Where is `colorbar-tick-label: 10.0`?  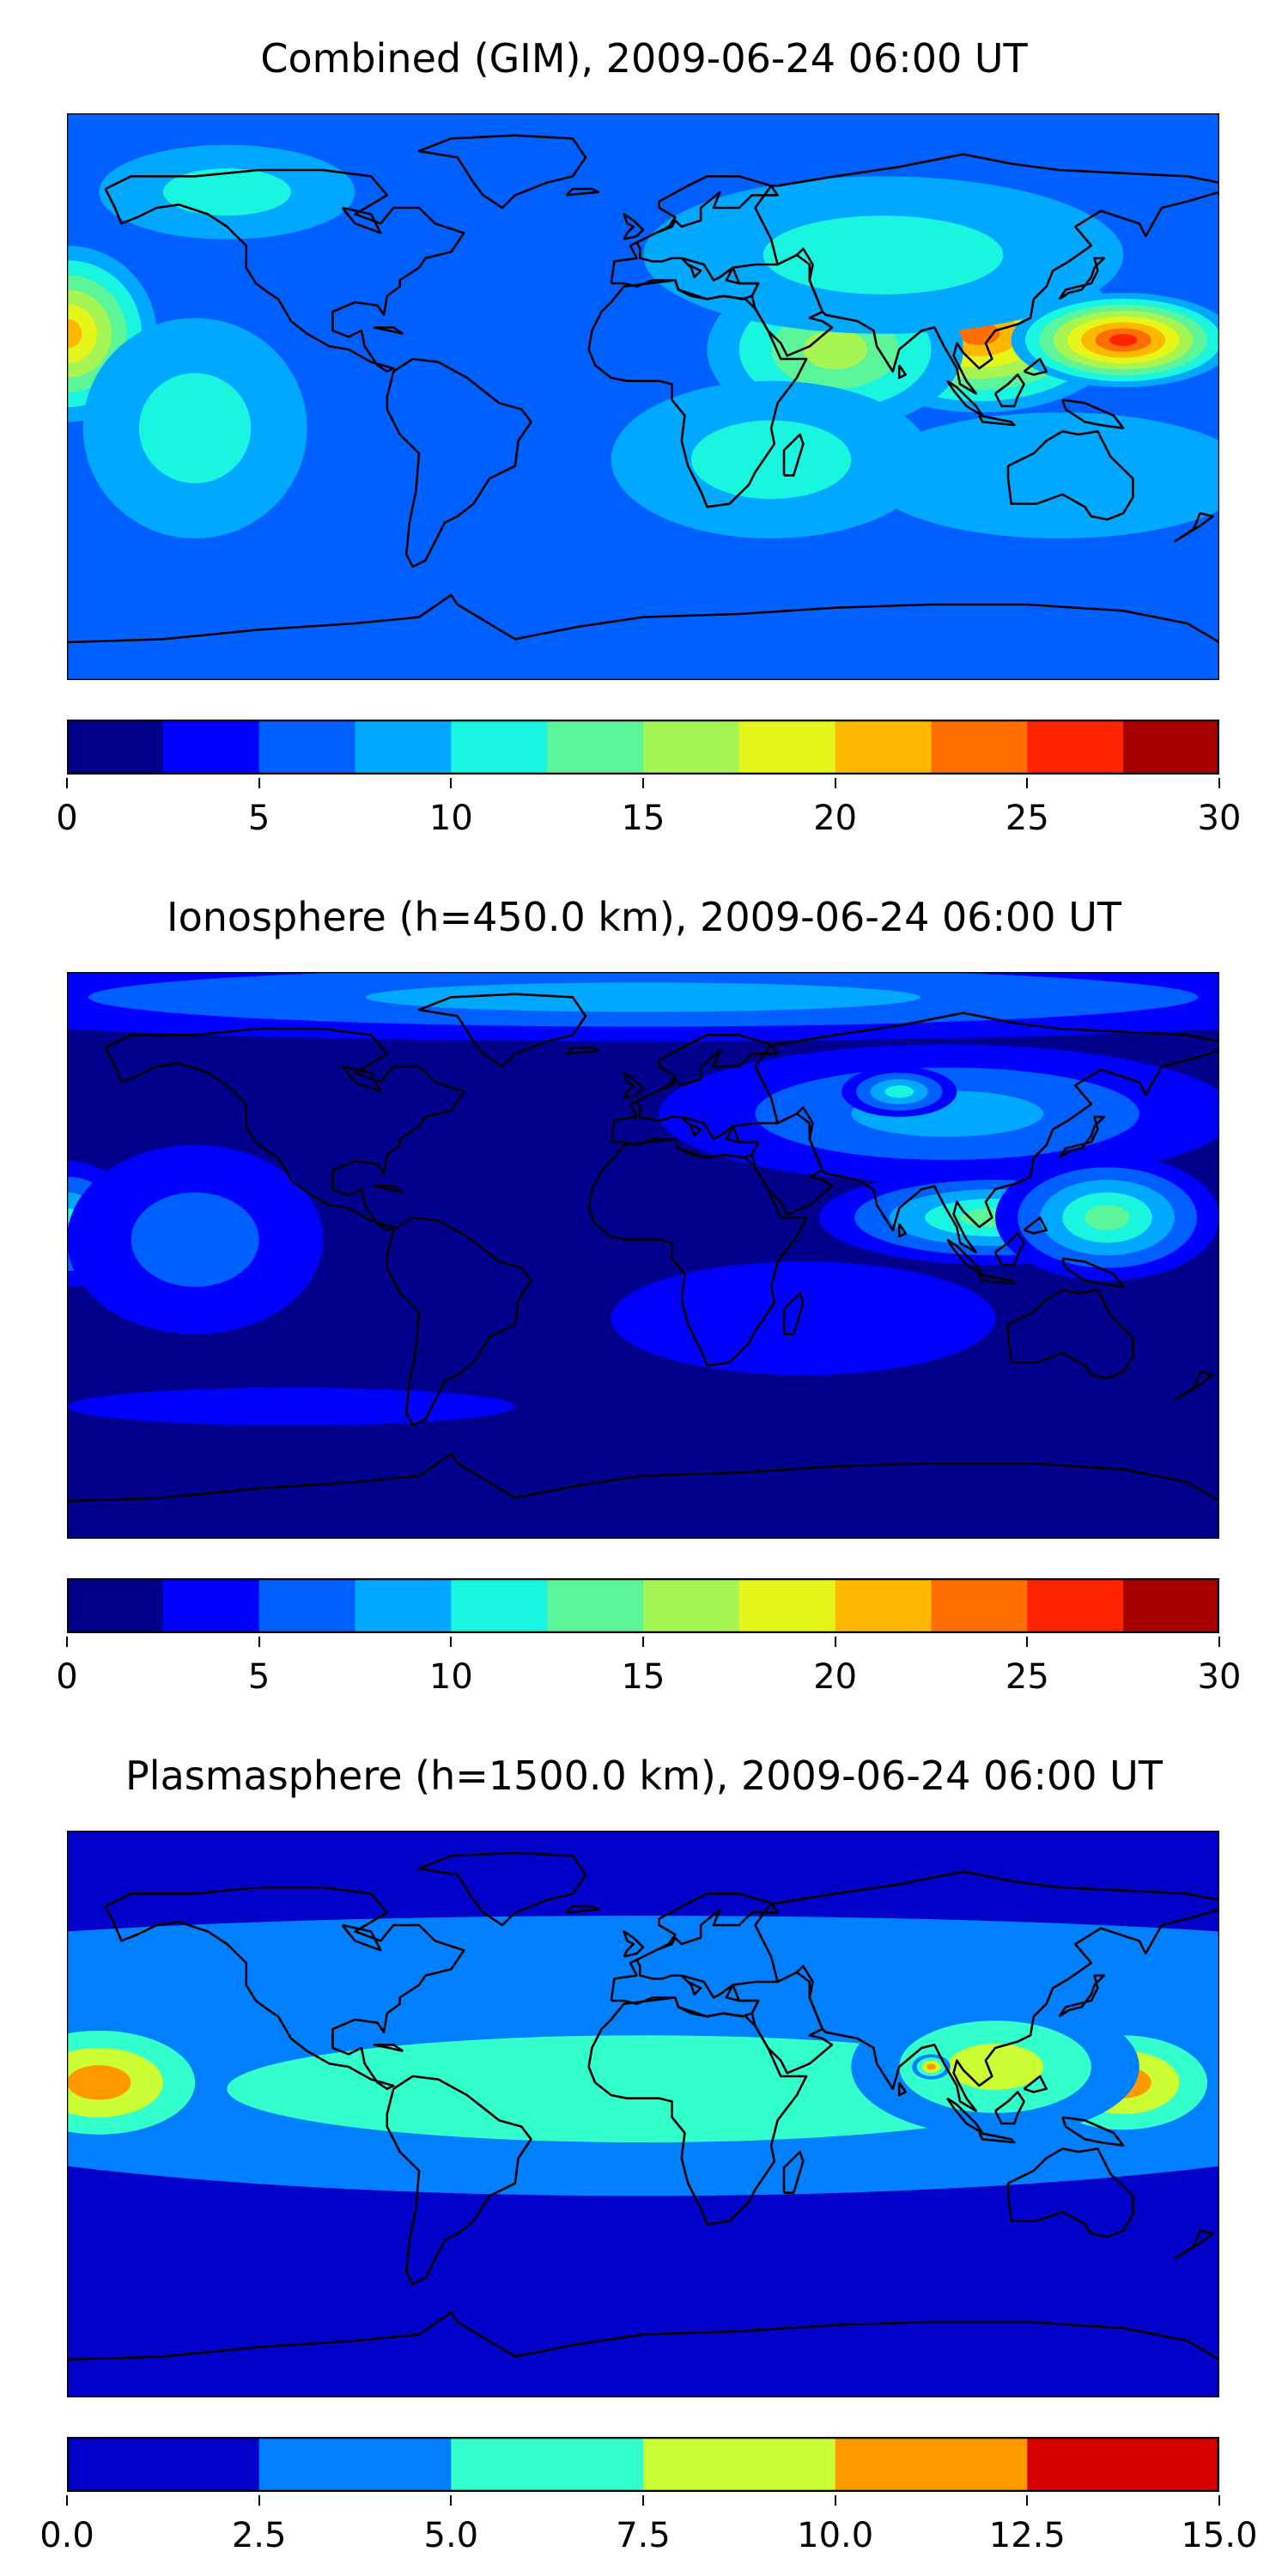 colorbar-tick-label: 10.0 is located at coordinates (835, 2536).